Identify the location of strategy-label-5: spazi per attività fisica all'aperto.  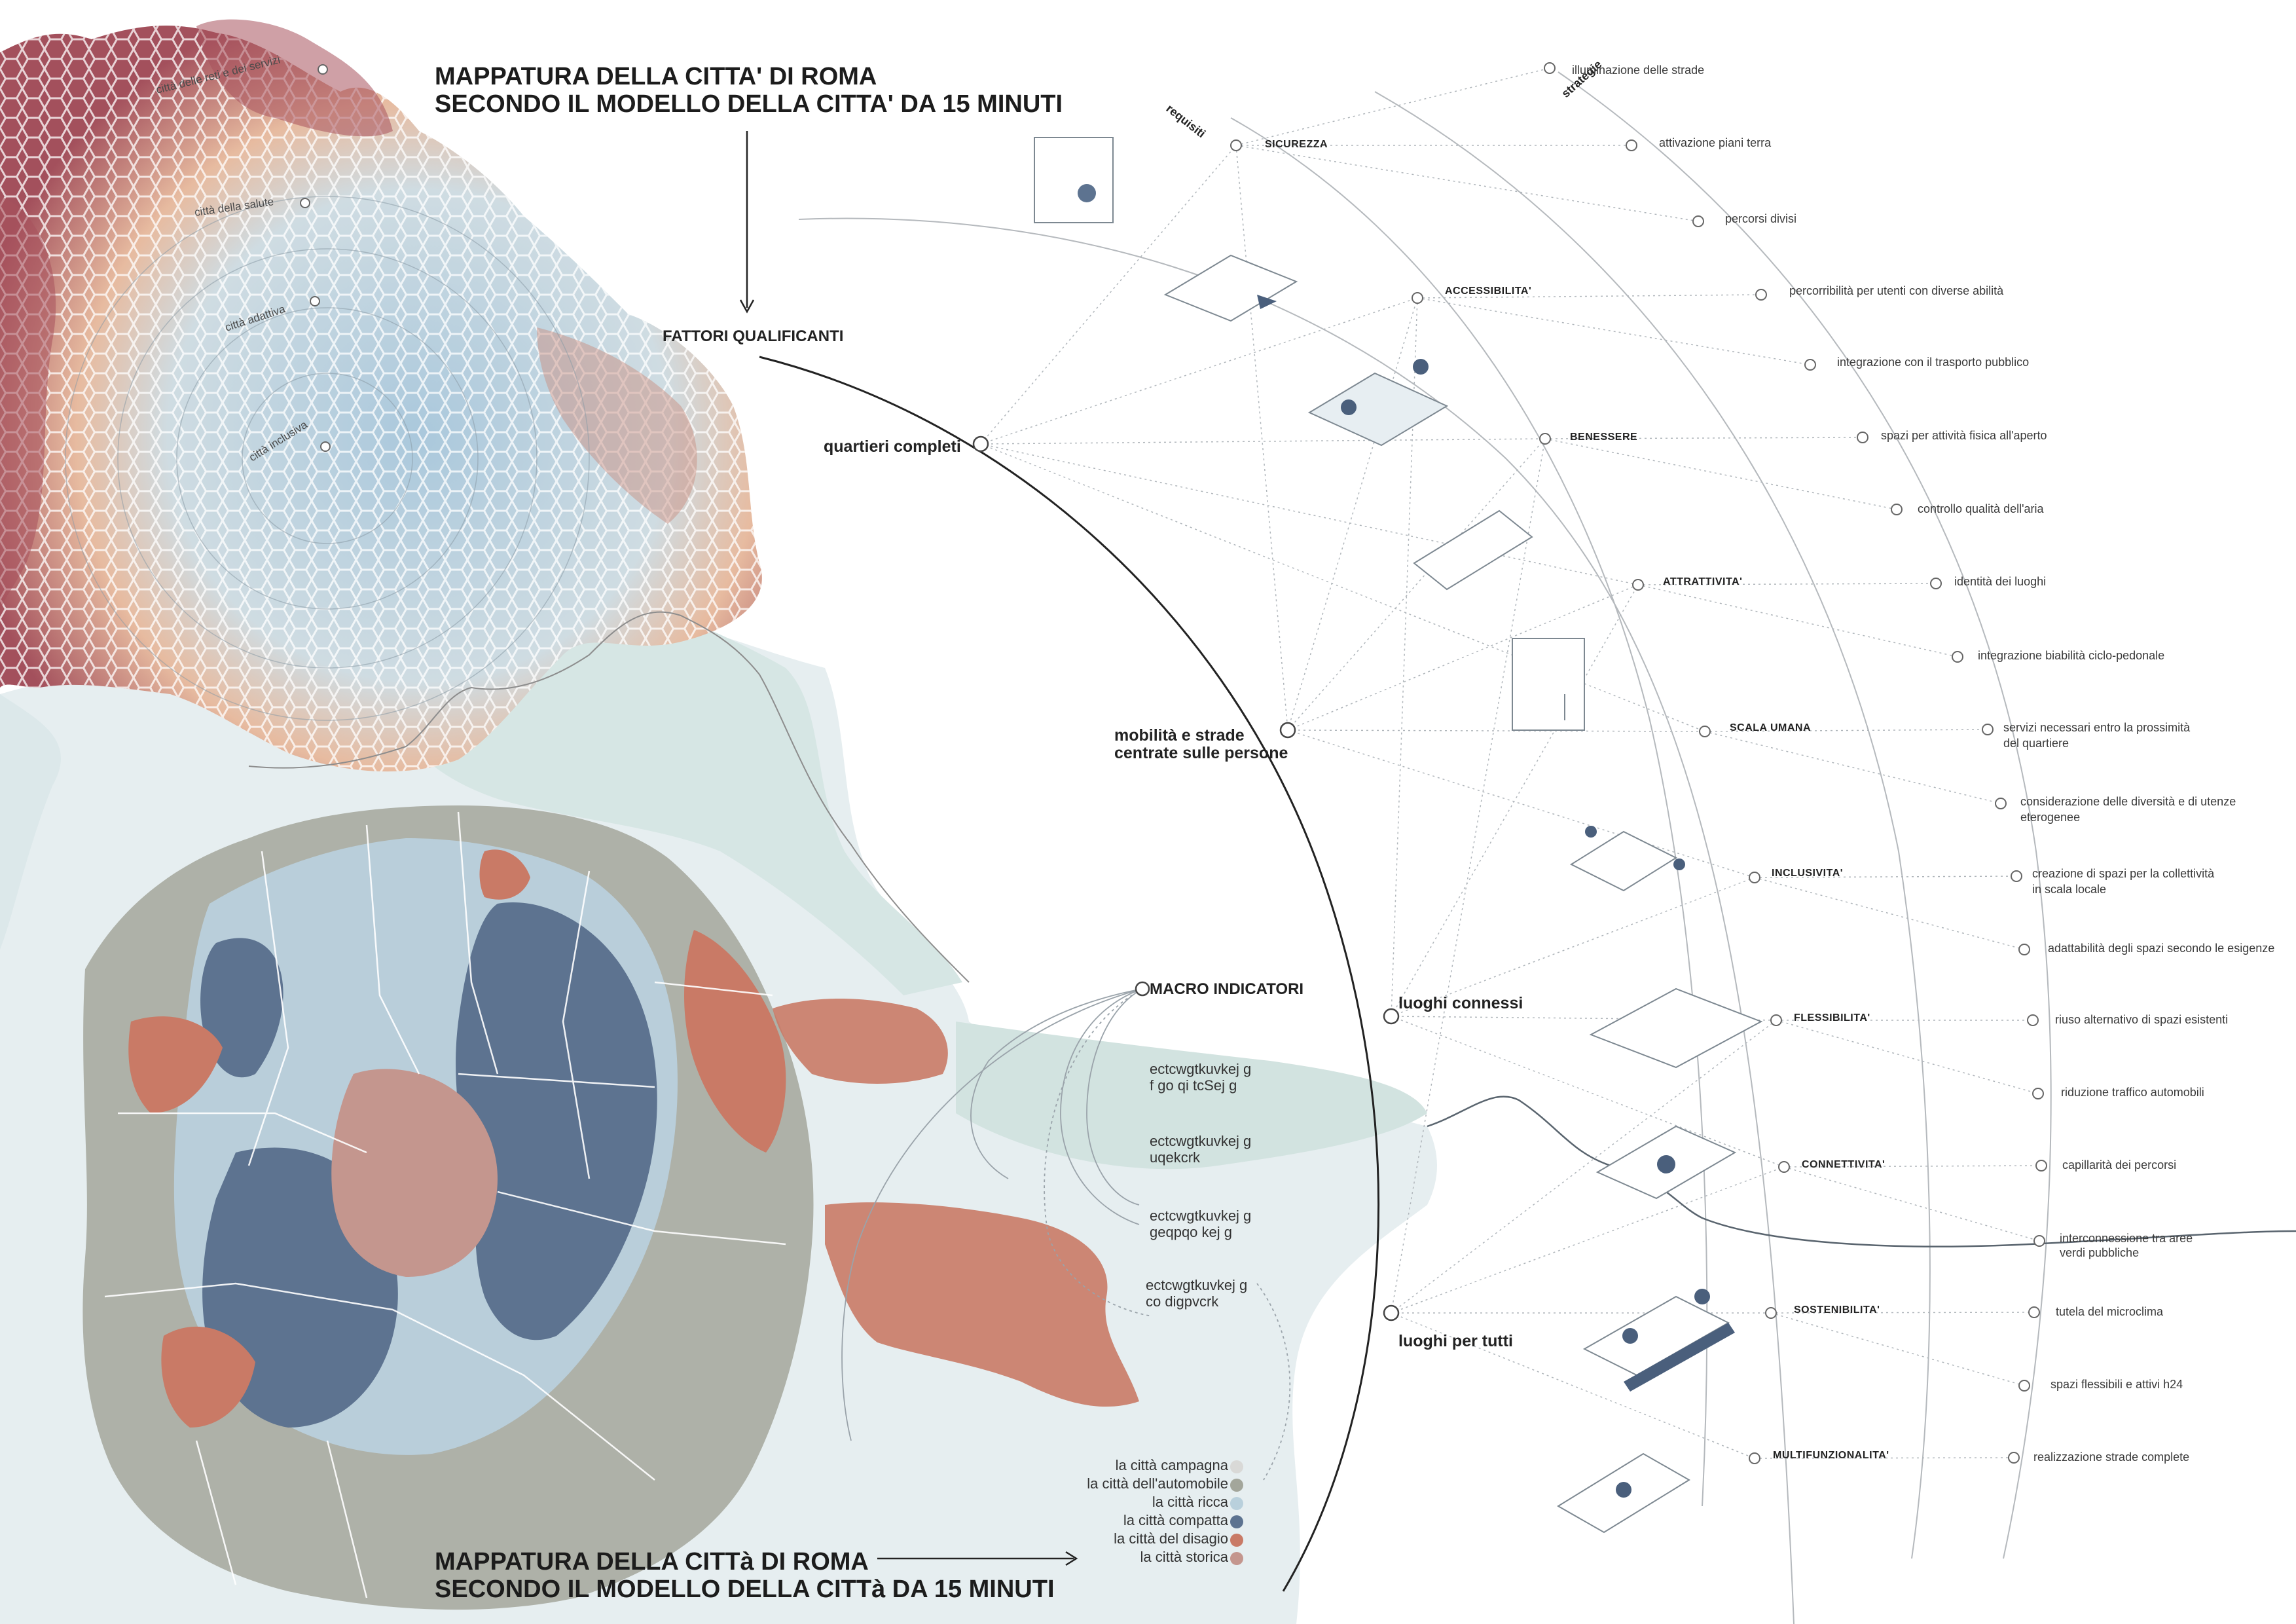
(1964, 435).